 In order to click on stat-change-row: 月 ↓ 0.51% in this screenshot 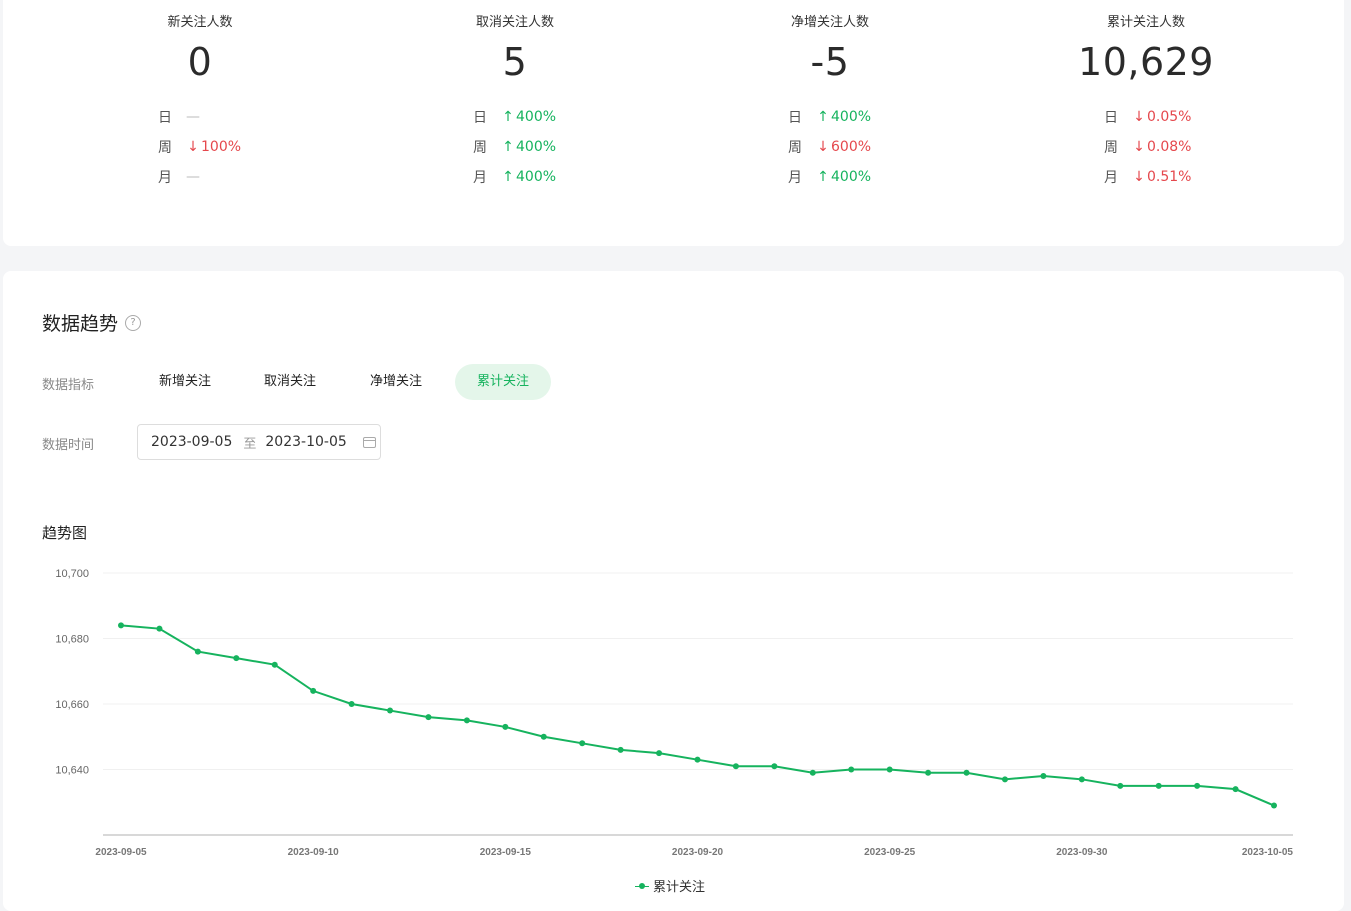, I will do `click(1147, 177)`.